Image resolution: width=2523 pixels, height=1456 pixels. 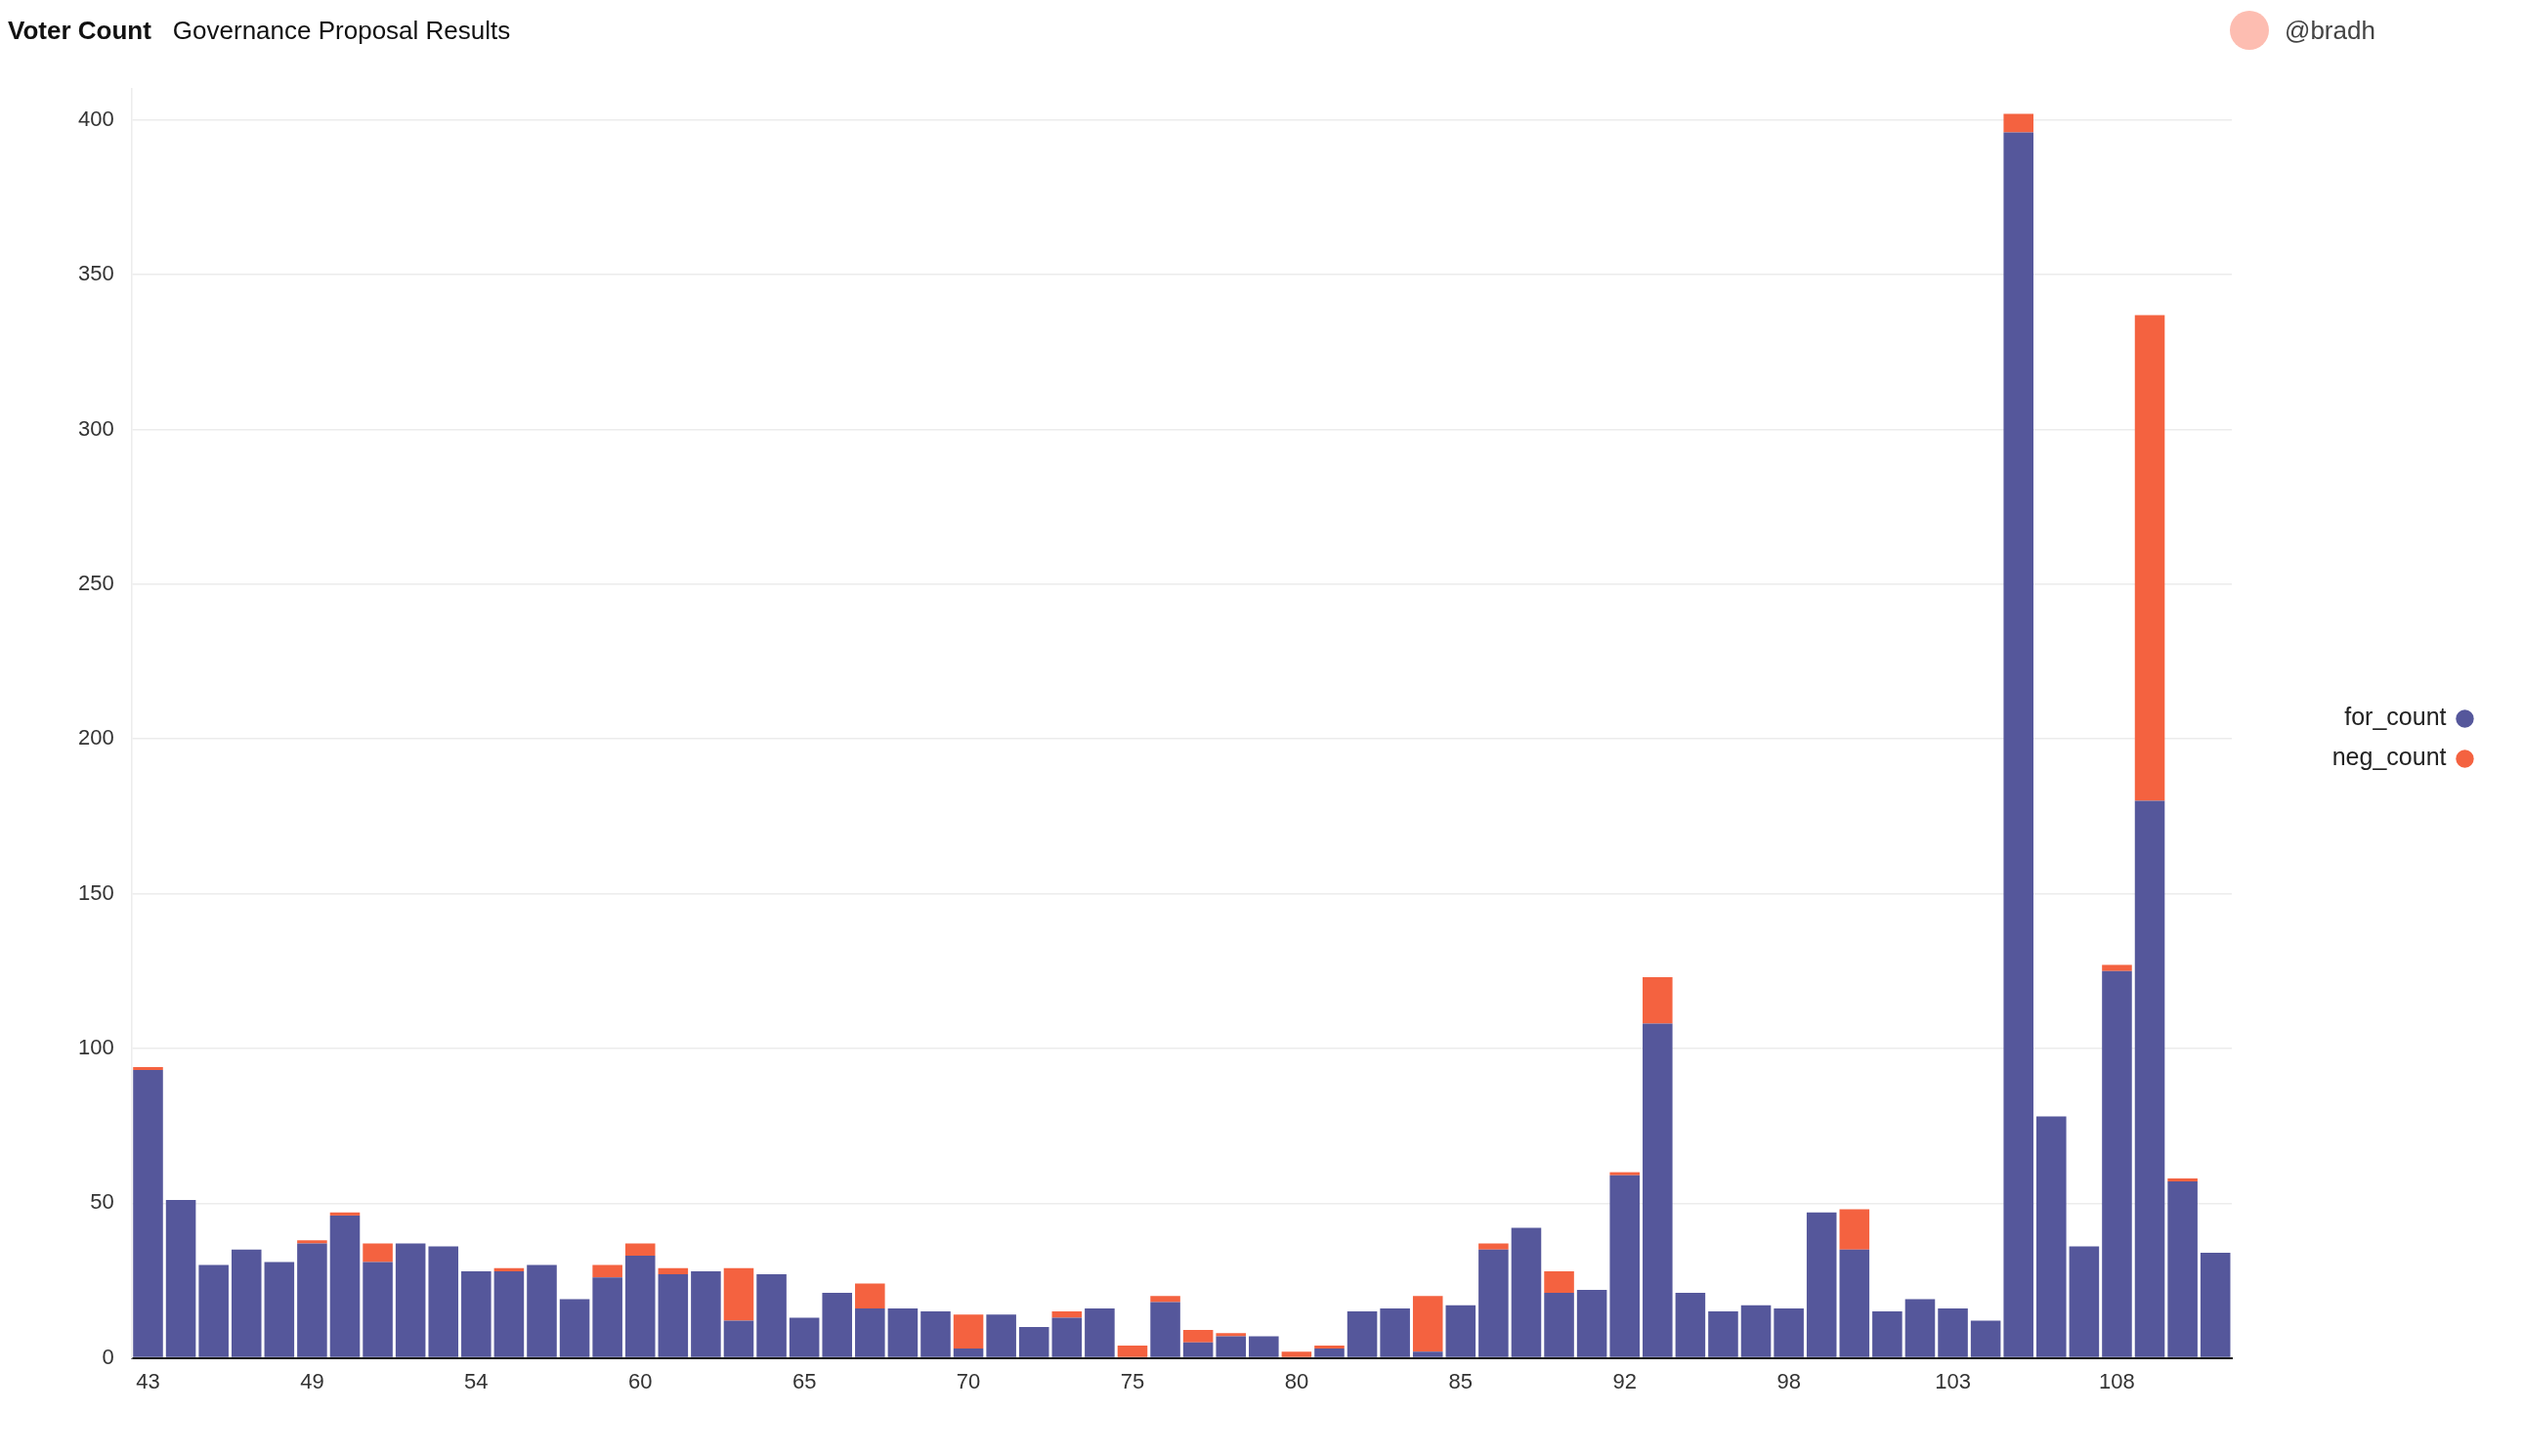 What do you see at coordinates (96, 582) in the screenshot?
I see `y-tick-label: 250` at bounding box center [96, 582].